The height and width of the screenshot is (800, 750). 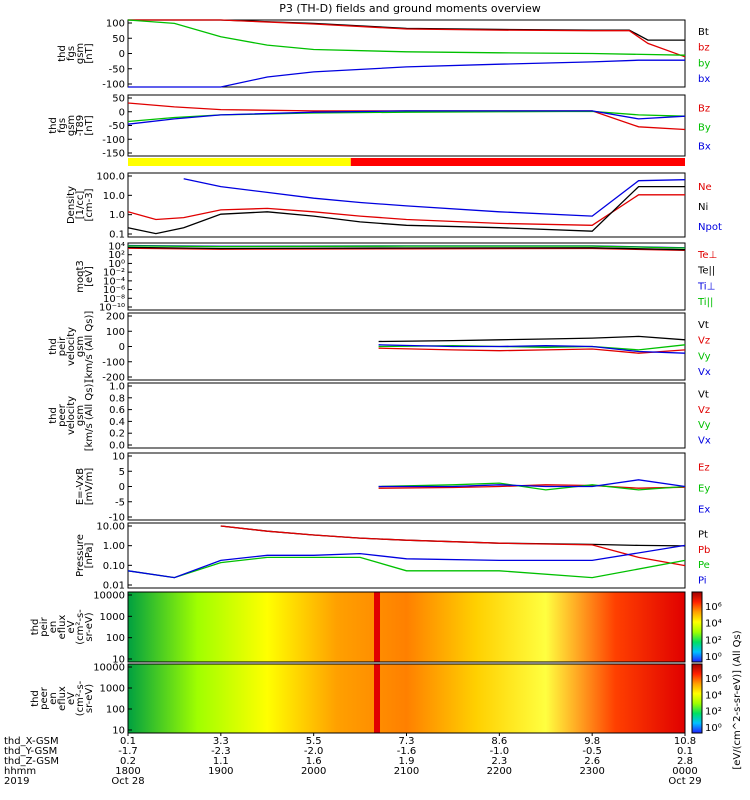 I want to click on legend-entry: Pi, so click(x=702, y=580).